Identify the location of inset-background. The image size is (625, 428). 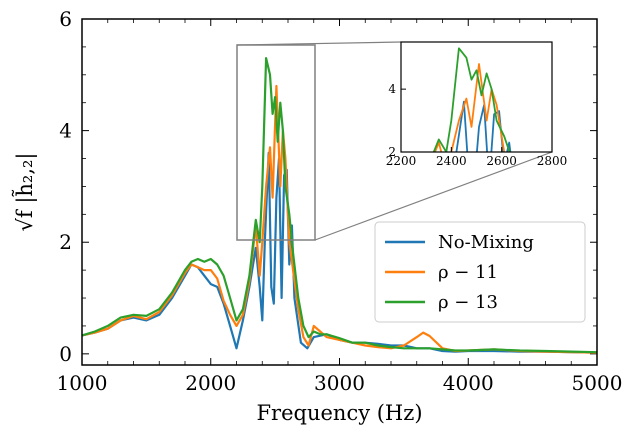
(476, 97).